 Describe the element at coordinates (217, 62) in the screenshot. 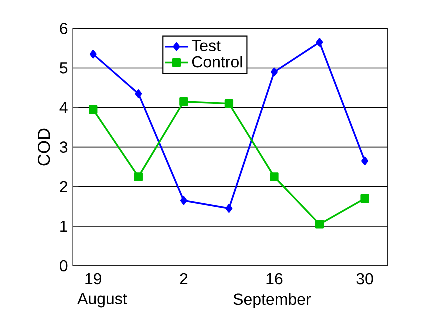

I see `legend-label: Control` at that location.